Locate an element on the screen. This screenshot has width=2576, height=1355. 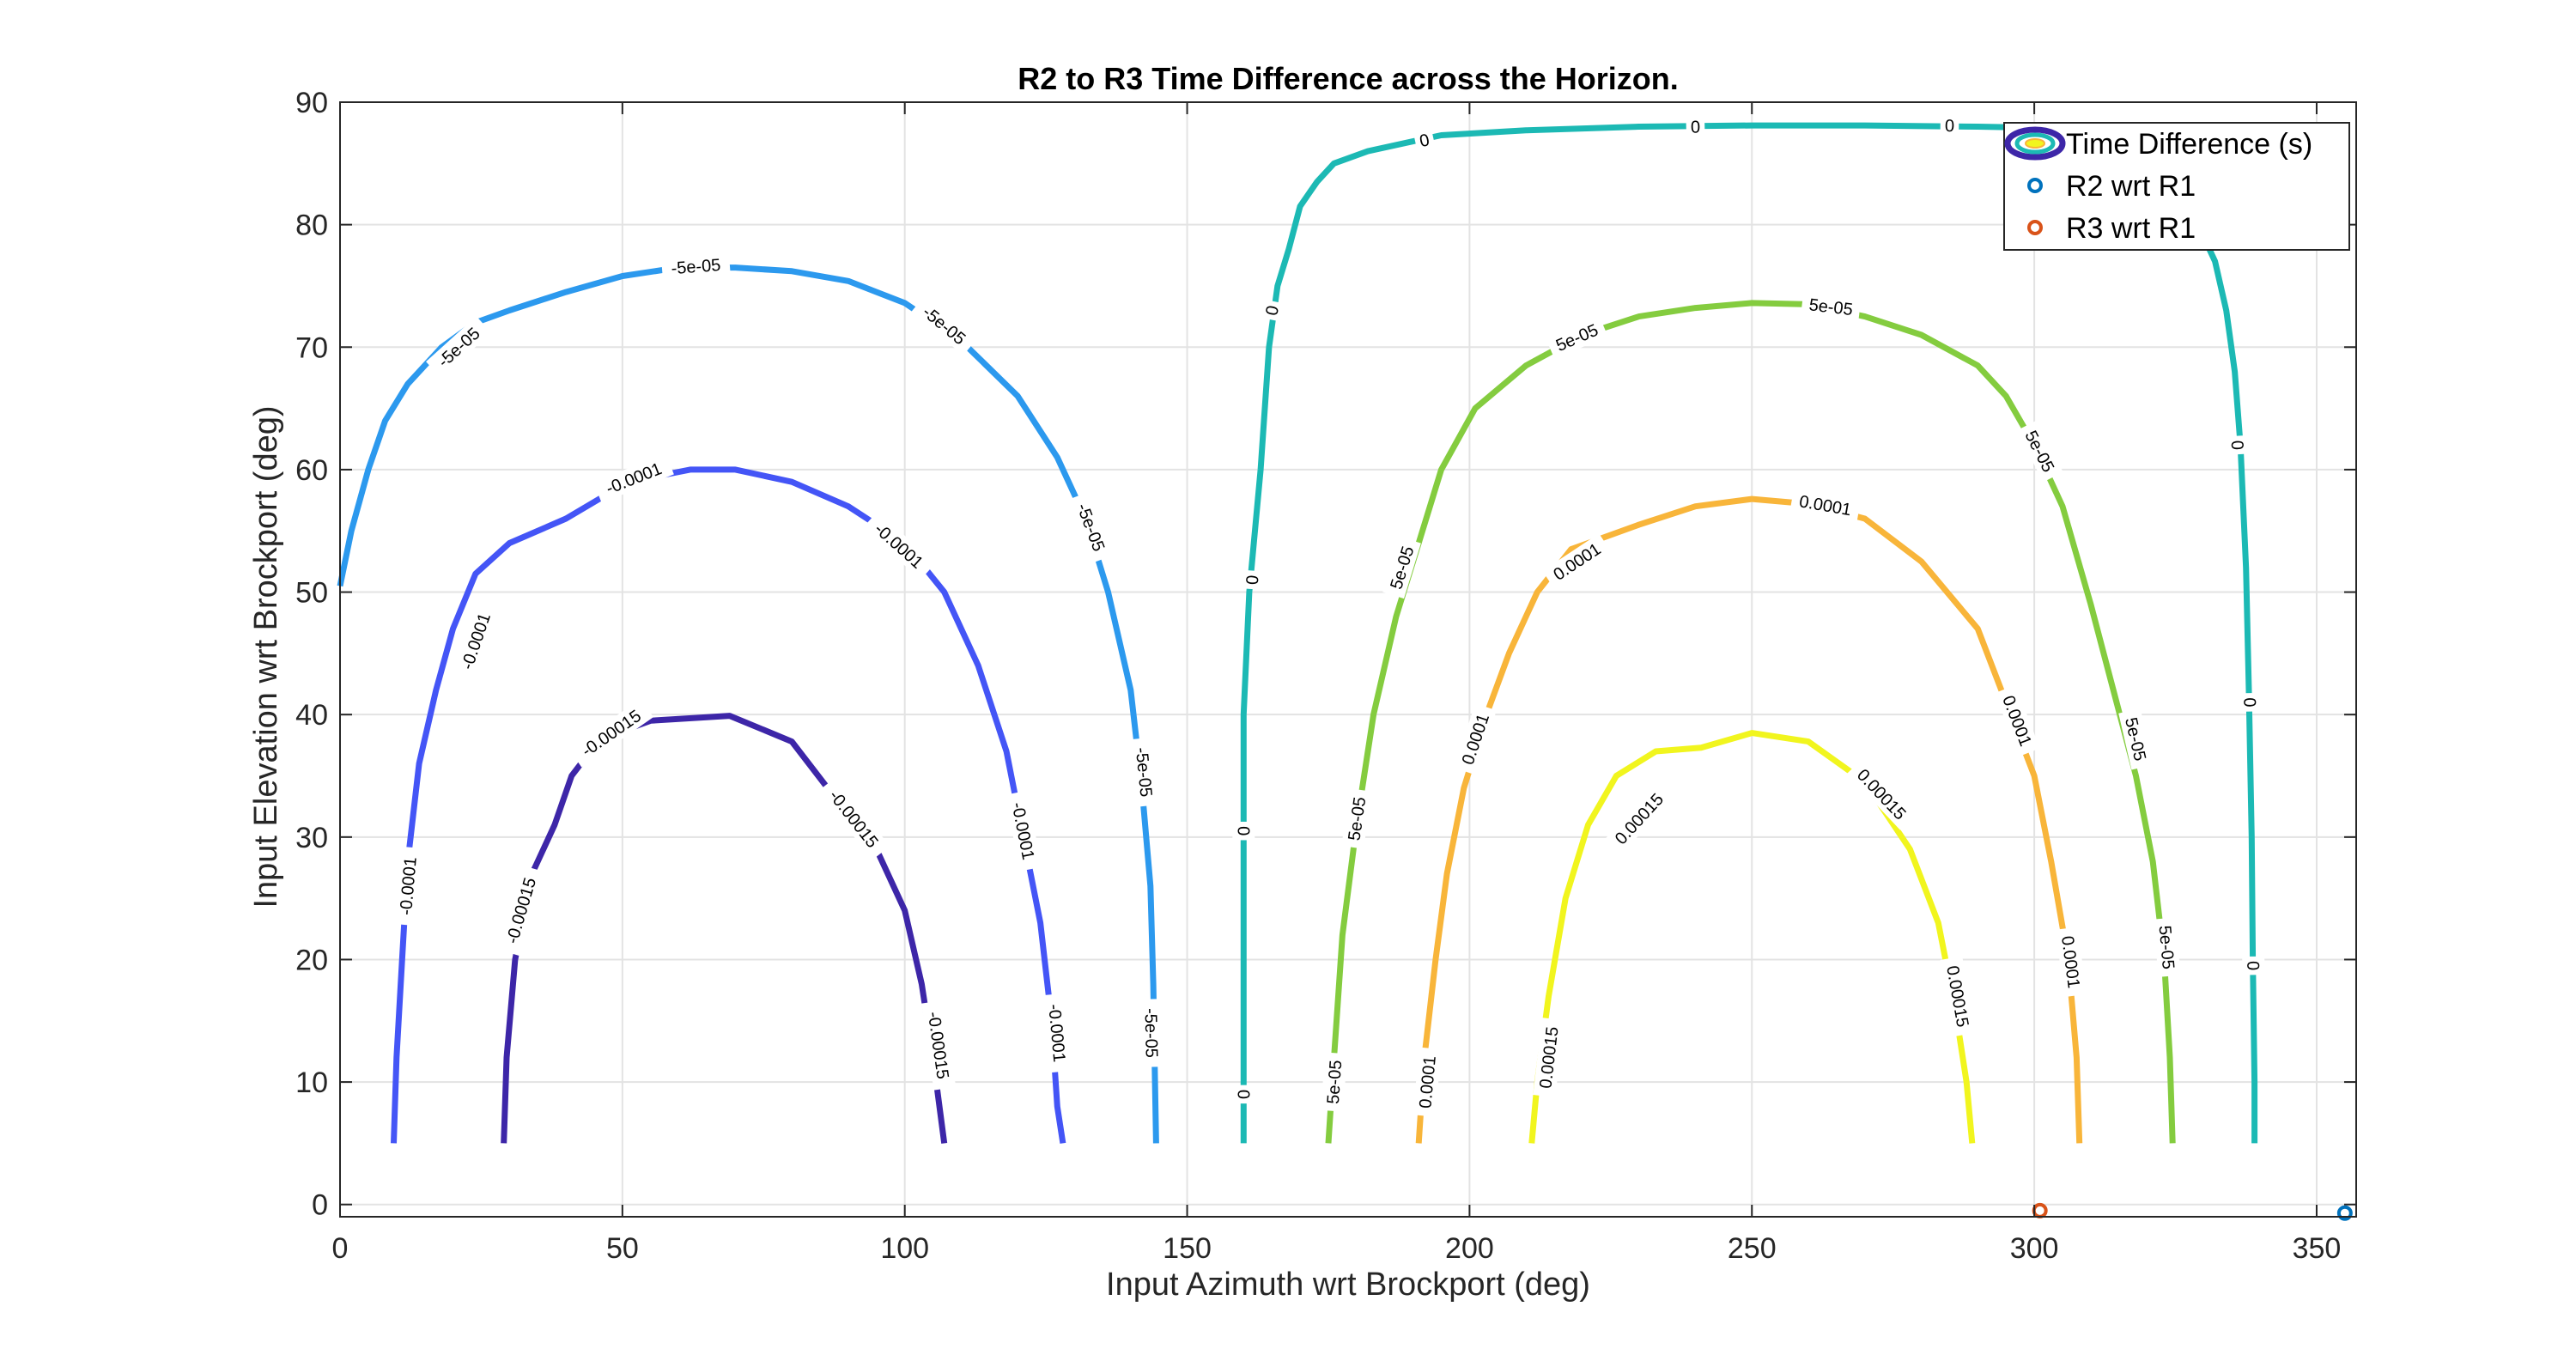
x-tick-label: 250 is located at coordinates (1752, 1248).